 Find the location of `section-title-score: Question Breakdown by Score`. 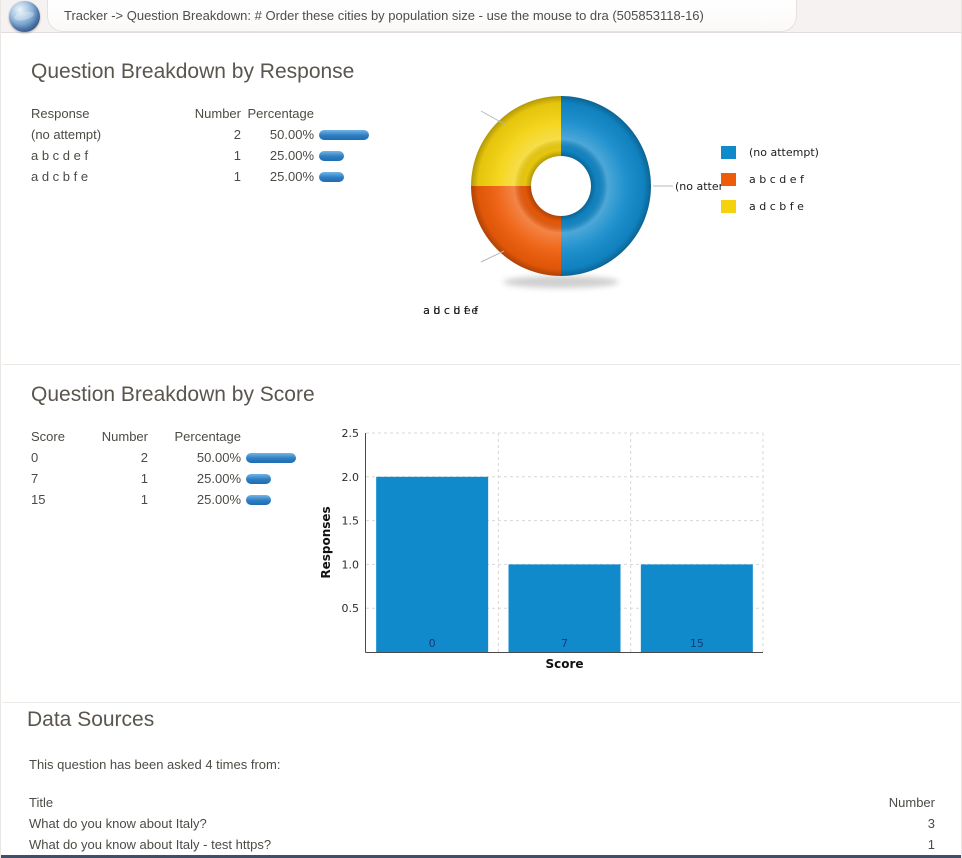

section-title-score: Question Breakdown by Score is located at coordinates (173, 394).